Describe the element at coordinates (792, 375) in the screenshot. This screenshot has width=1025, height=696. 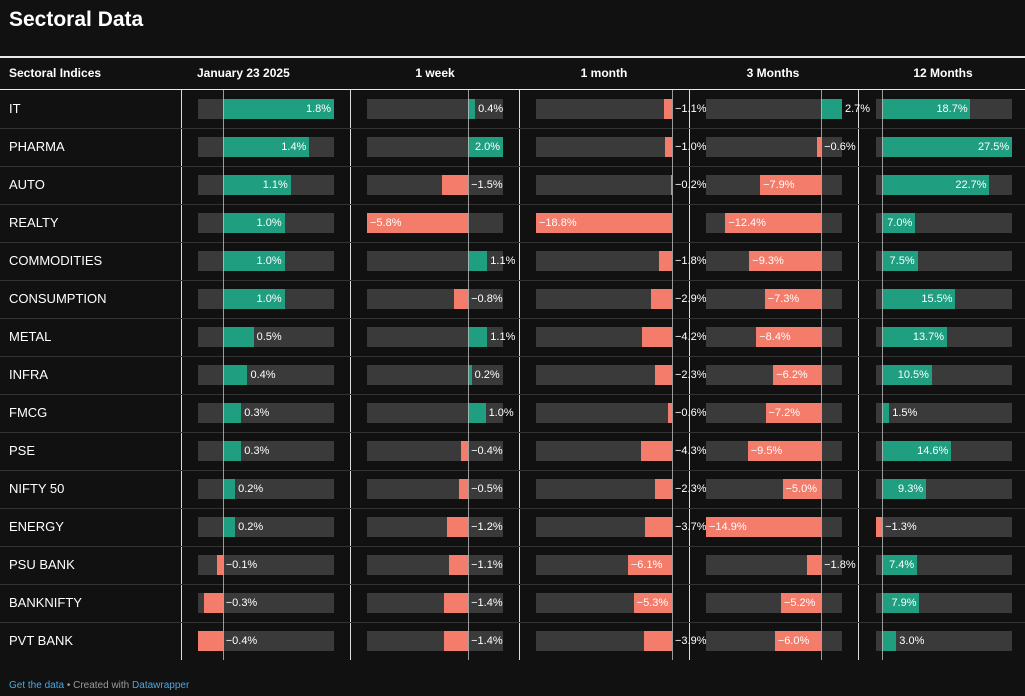
I see `value-label: −6.2%` at that location.